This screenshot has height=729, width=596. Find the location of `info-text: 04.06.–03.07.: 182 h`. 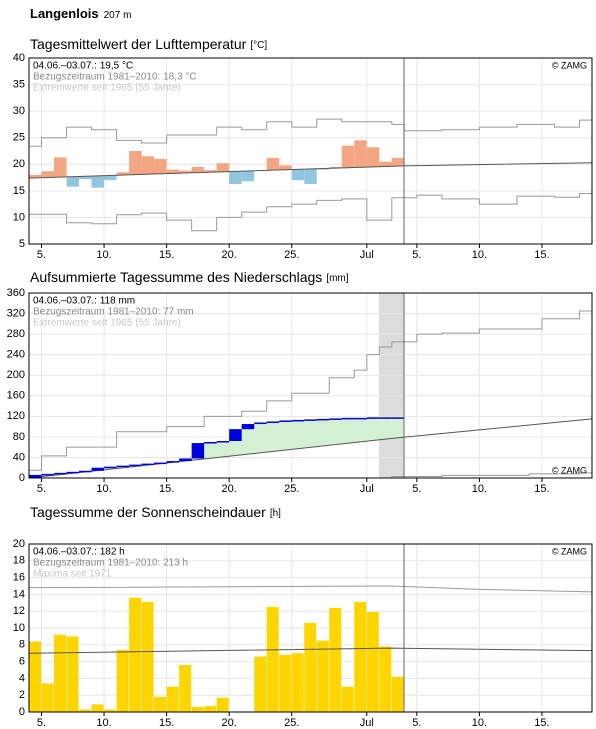

info-text: 04.06.–03.07.: 182 h is located at coordinates (79, 552).